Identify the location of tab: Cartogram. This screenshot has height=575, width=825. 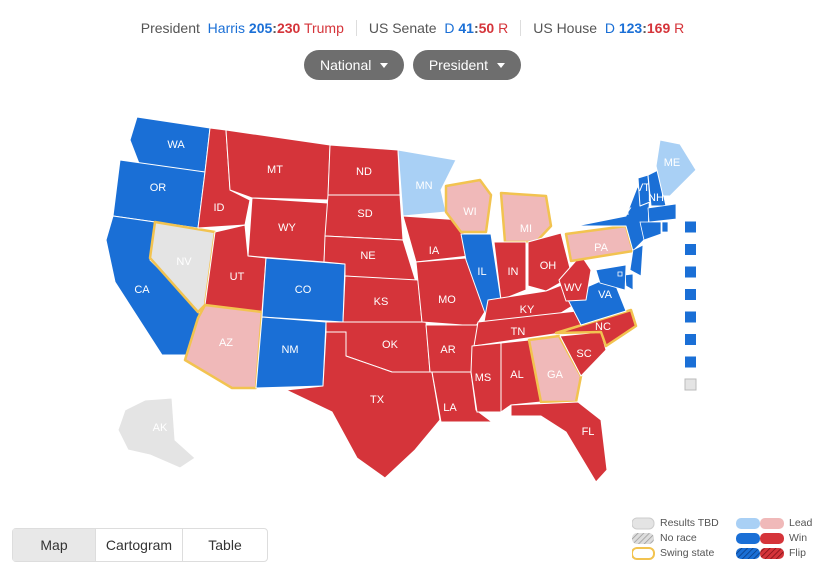
(138, 545).